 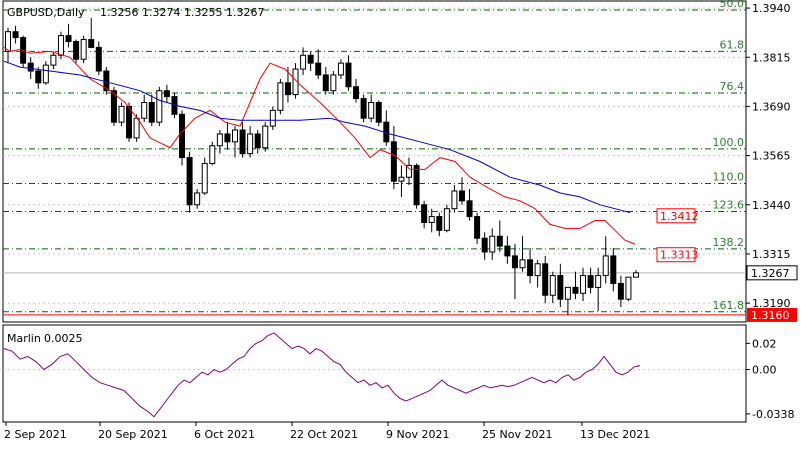 I want to click on fib-level-label: 100.0, so click(x=729, y=142).